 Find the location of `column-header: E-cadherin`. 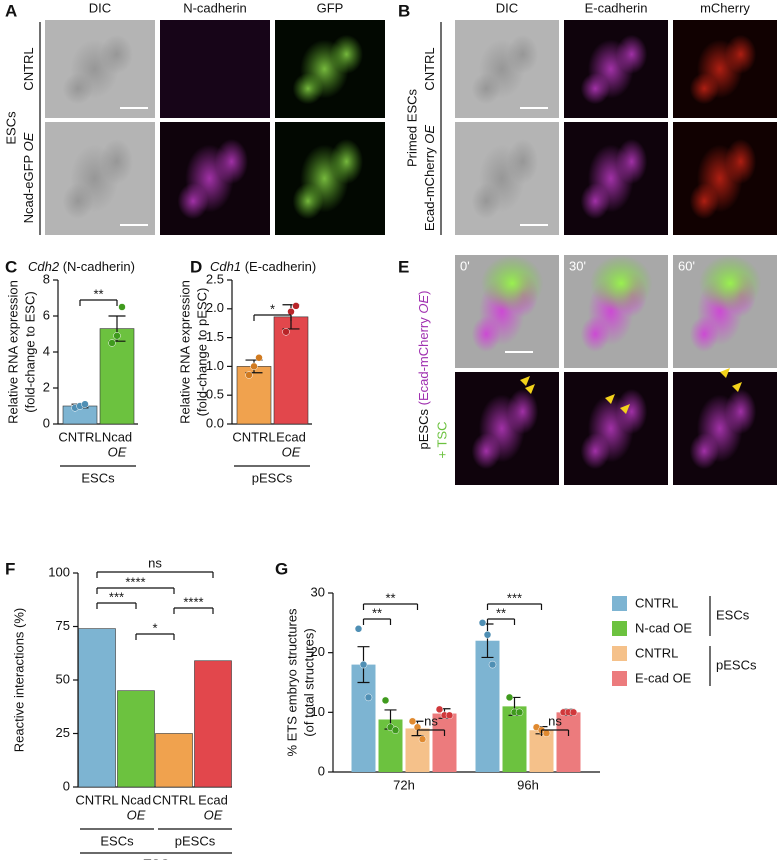

column-header: E-cadherin is located at coordinates (616, 7).